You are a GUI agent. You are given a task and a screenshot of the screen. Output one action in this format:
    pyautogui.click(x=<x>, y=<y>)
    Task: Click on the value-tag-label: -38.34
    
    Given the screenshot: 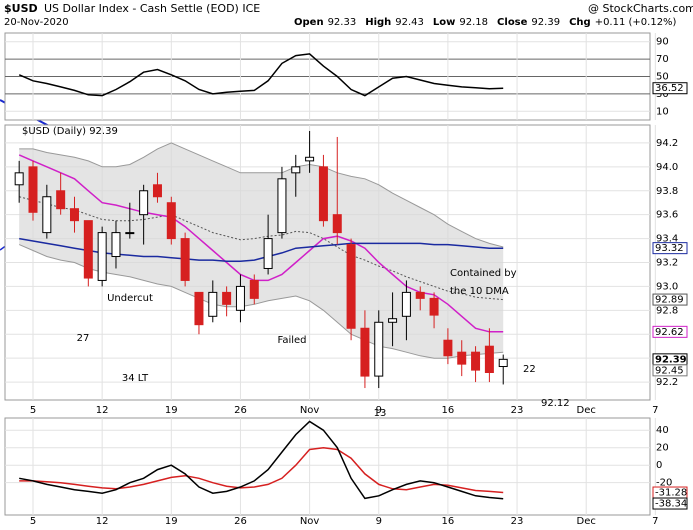 What is the action you would take?
    pyautogui.click(x=671, y=504)
    